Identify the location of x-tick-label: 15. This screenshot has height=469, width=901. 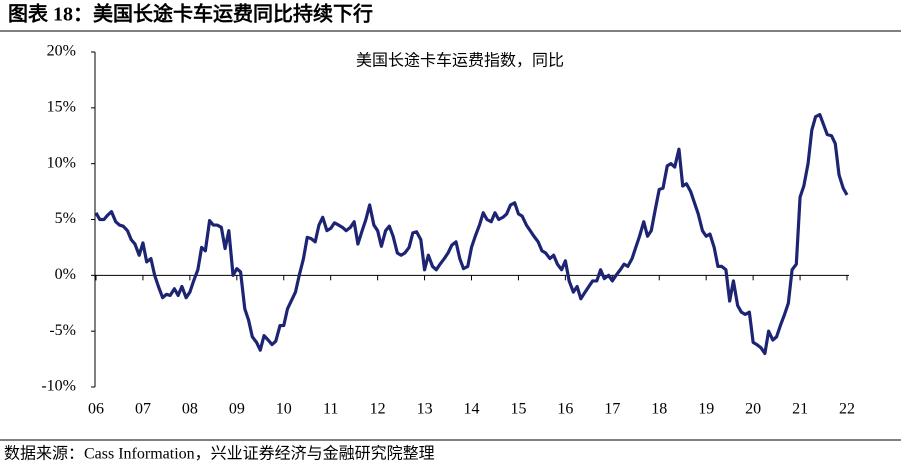
(518, 409).